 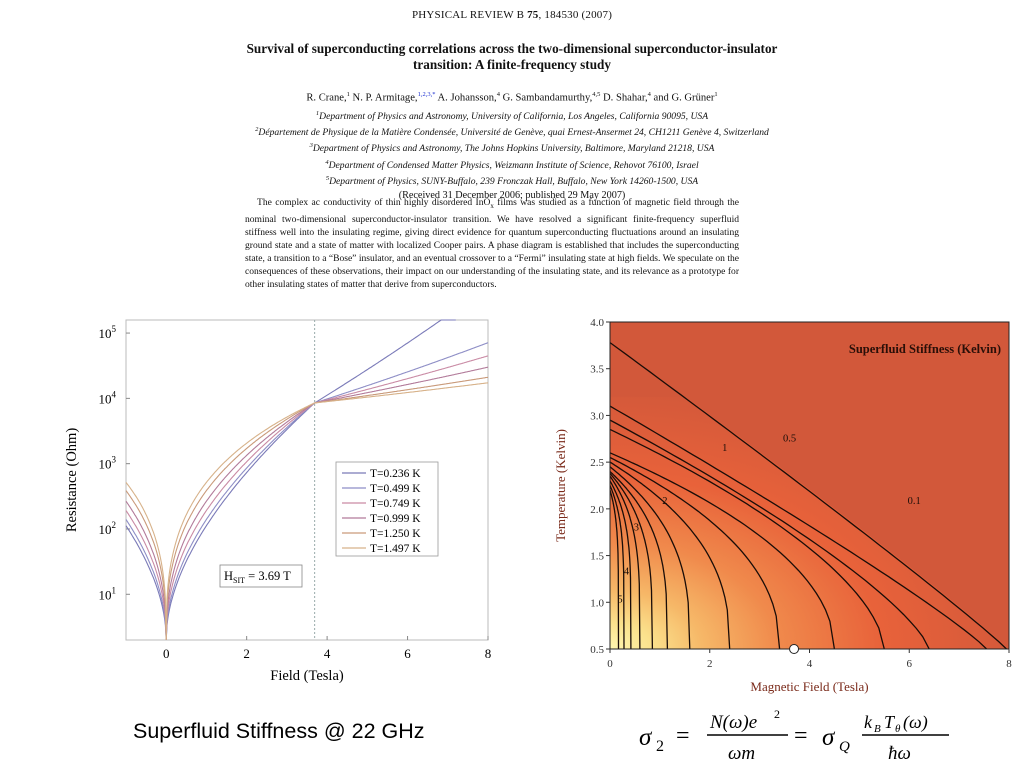 What do you see at coordinates (829, 737) in the screenshot?
I see `formula-sigma-q: σ` at bounding box center [829, 737].